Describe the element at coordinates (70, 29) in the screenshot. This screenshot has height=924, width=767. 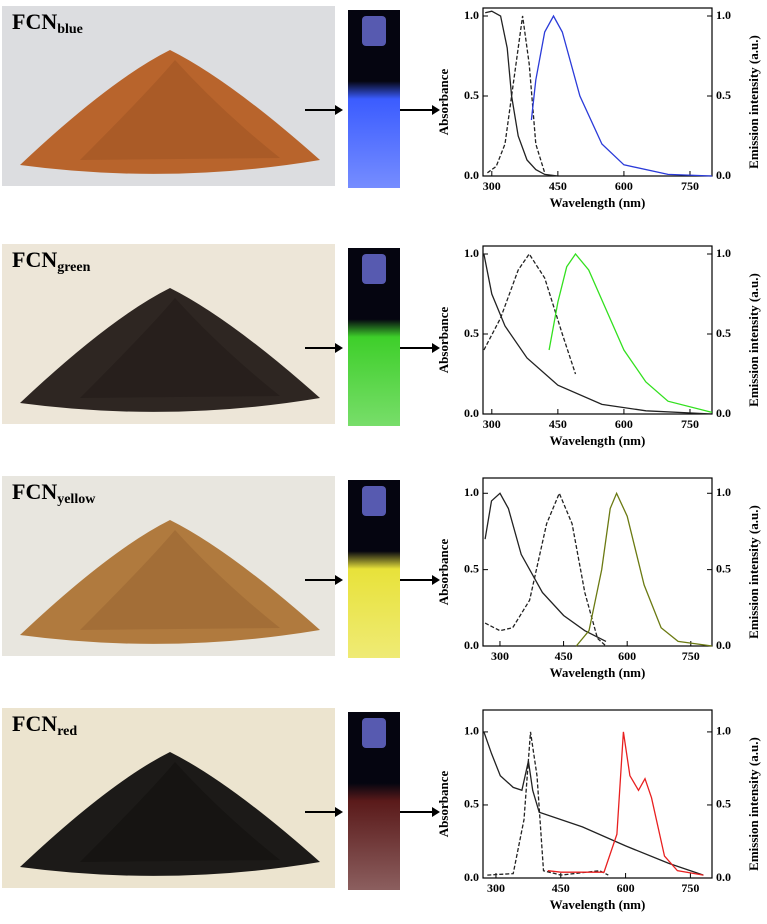
I see `label-sub: blue` at that location.